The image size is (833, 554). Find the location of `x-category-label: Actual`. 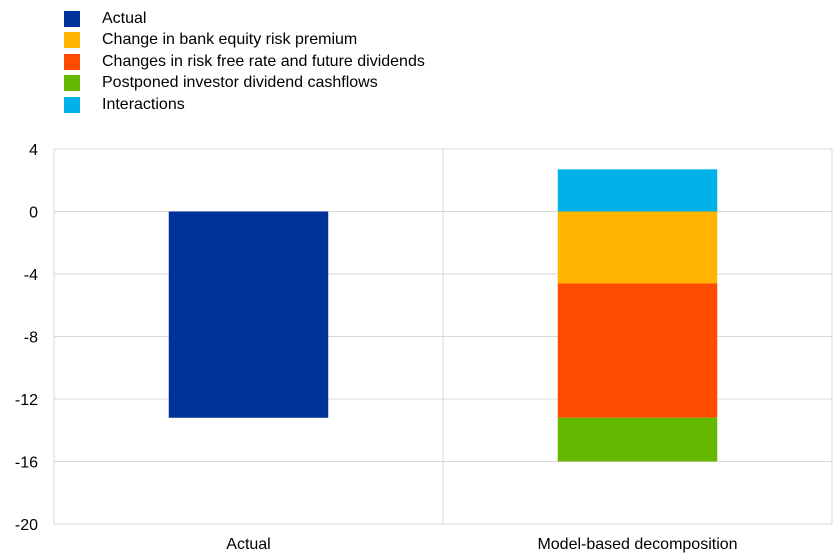

x-category-label: Actual is located at coordinates (248, 544).